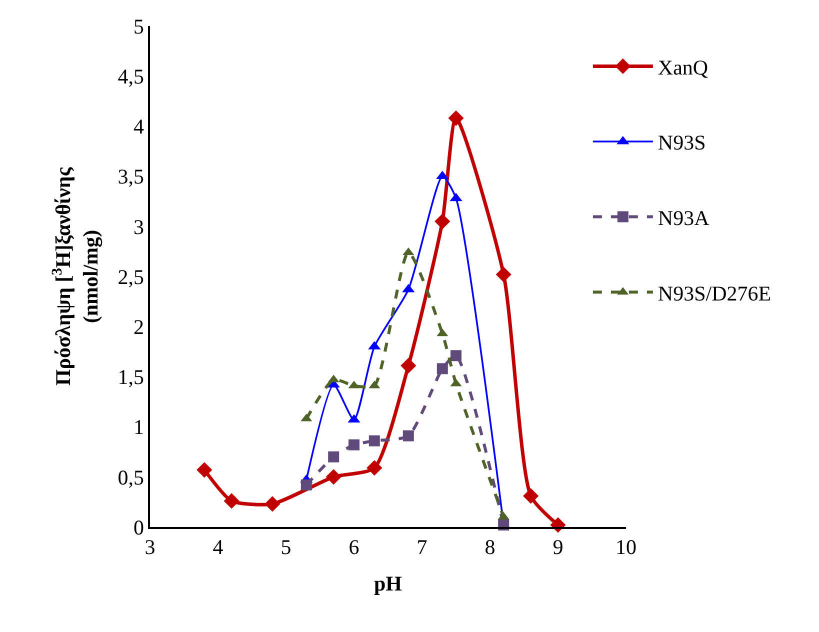  Describe the element at coordinates (388, 584) in the screenshot. I see `x-axis-title: pH` at that location.